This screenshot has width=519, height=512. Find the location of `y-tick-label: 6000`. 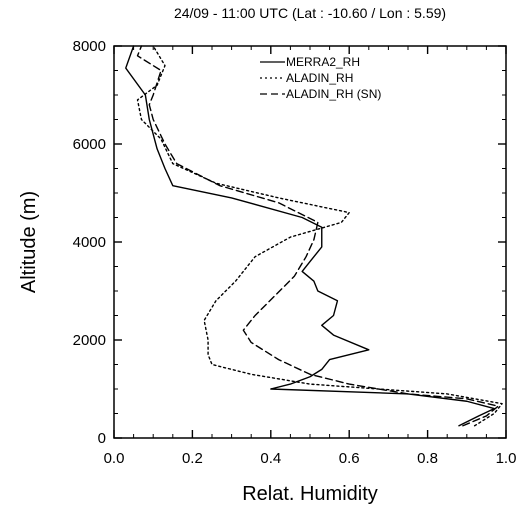

y-tick-label: 6000 is located at coordinates (89, 144).